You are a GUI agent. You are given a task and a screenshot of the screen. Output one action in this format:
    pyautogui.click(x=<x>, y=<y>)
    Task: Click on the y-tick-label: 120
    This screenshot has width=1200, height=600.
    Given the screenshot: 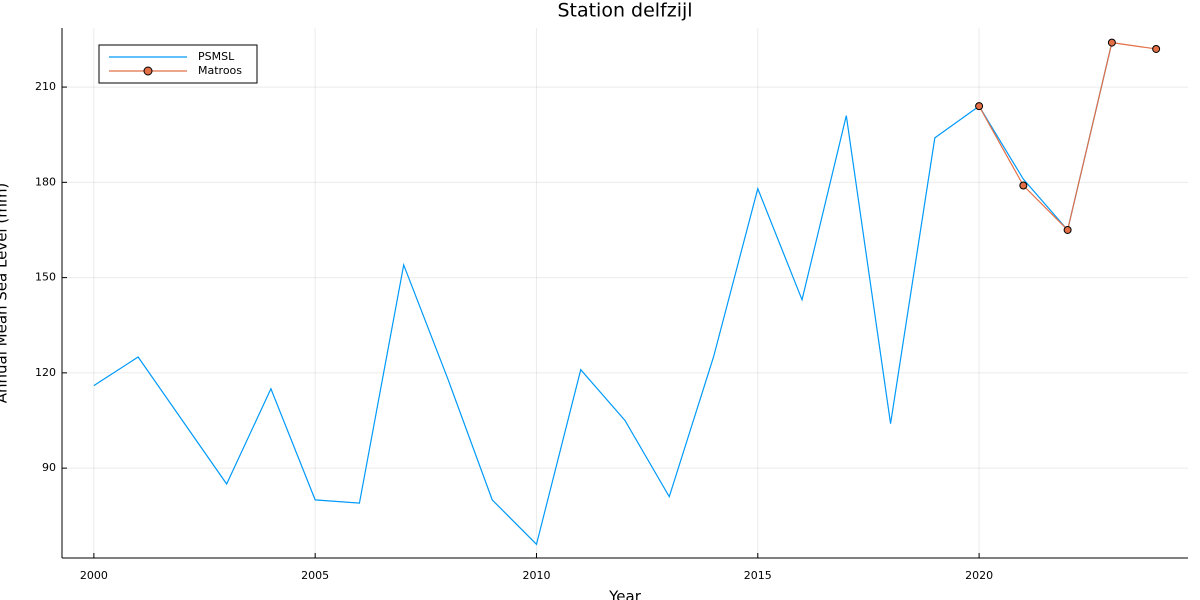 What is the action you would take?
    pyautogui.click(x=45, y=372)
    